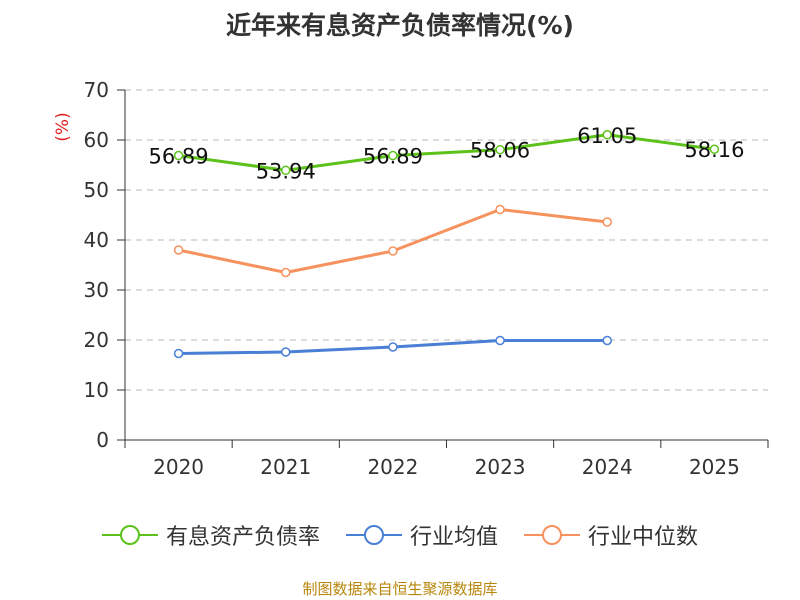 The width and height of the screenshot is (800, 600). I want to click on y-tick-label: 50, so click(96, 190).